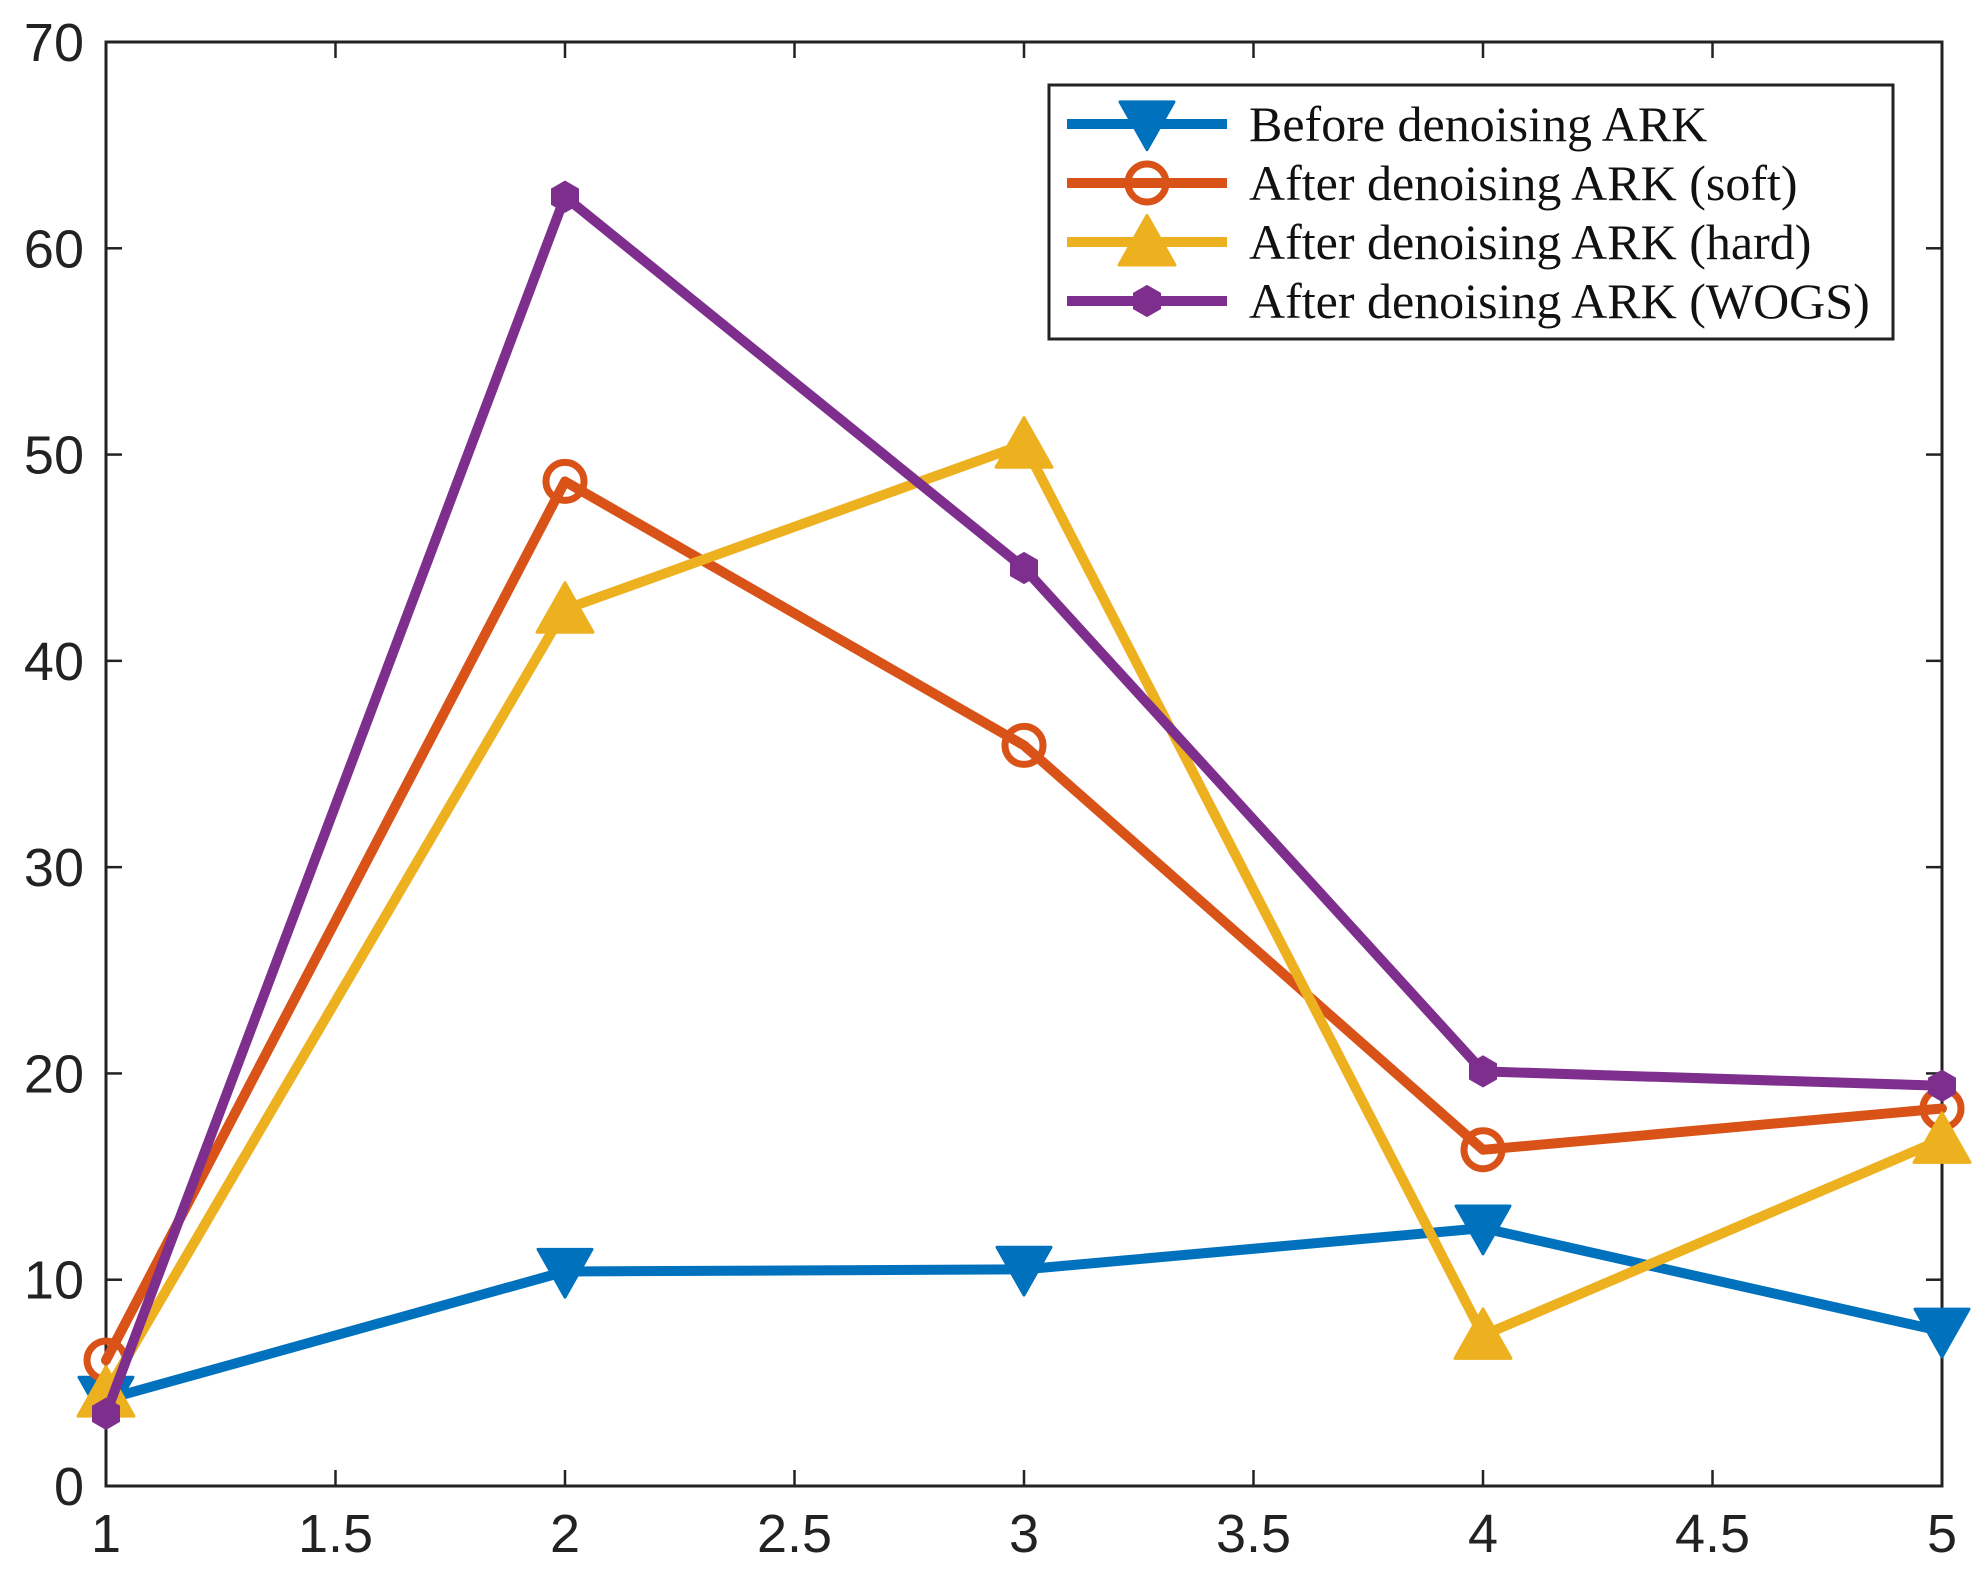 Image resolution: width=1987 pixels, height=1584 pixels. Describe the element at coordinates (69, 1487) in the screenshot. I see `y-tick-label: 0` at that location.